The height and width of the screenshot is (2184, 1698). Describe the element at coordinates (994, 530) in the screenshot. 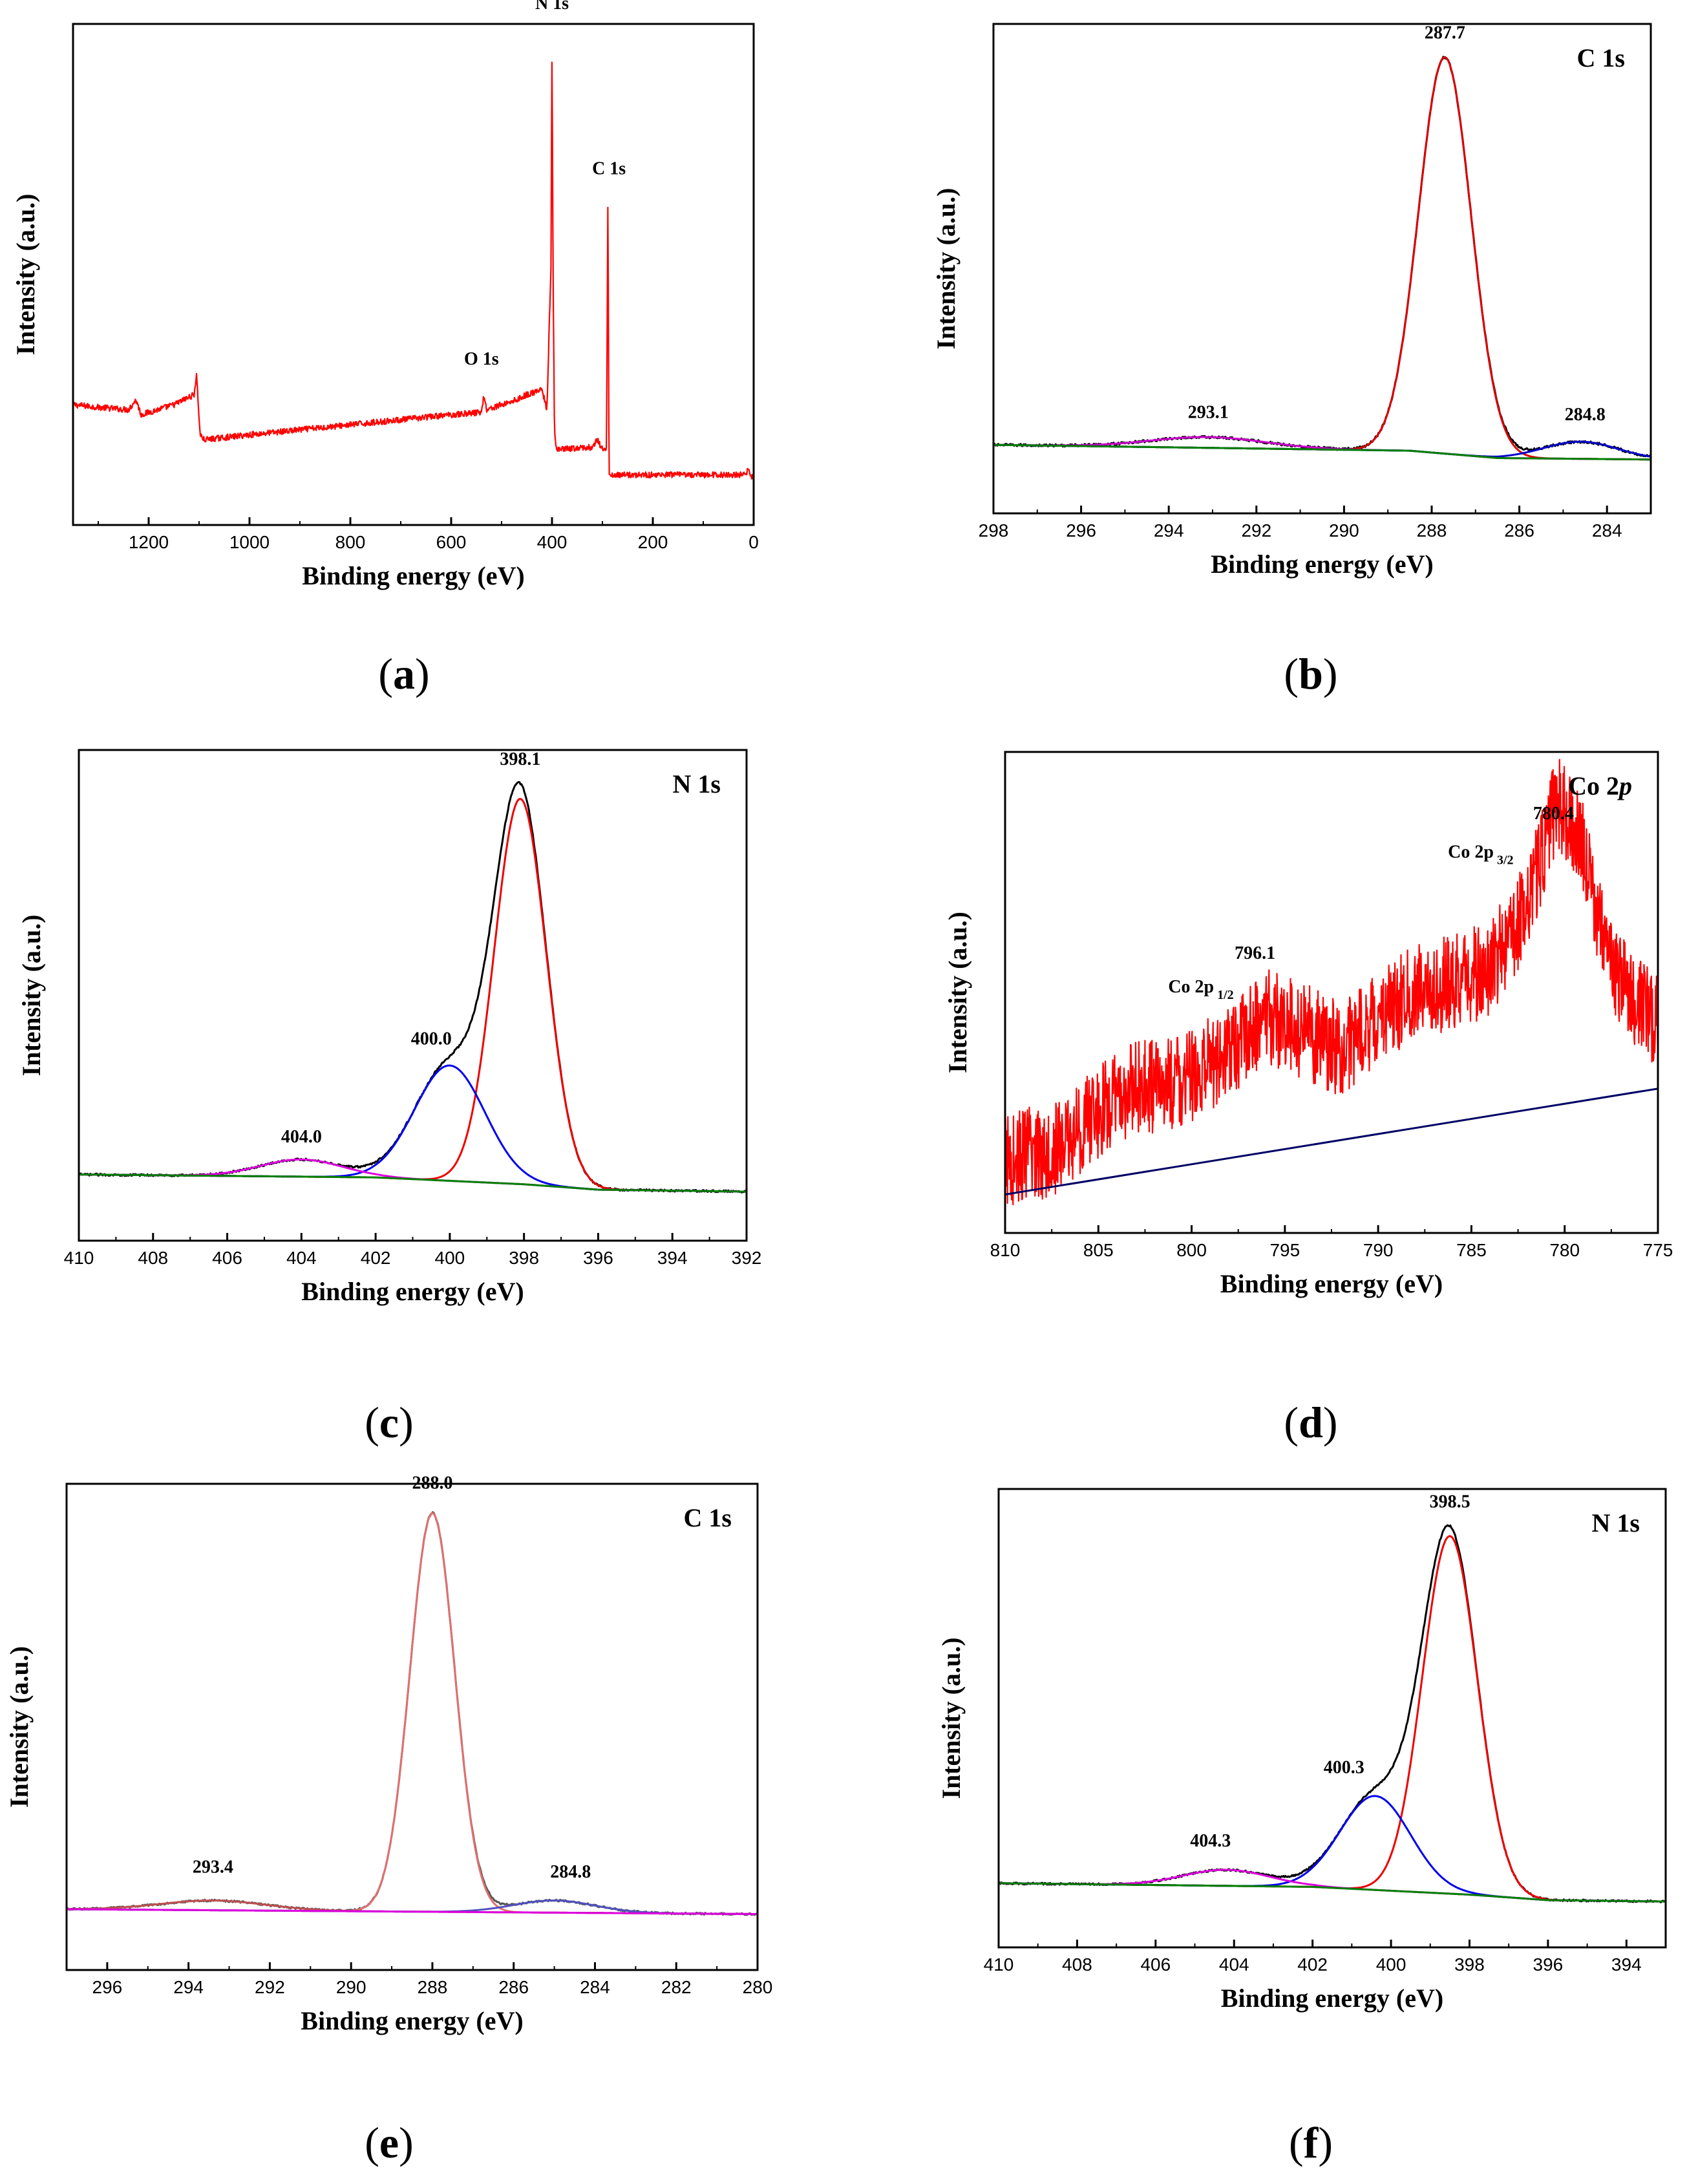

I see `x-tick-label: 298` at that location.